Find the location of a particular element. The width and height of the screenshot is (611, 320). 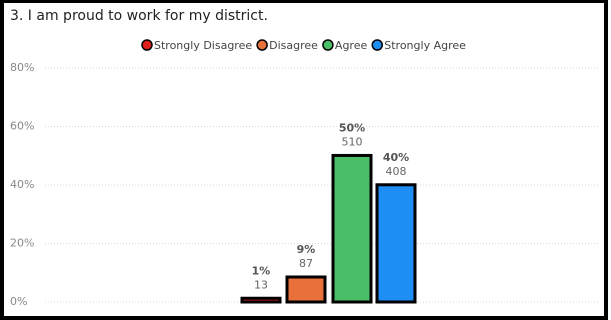

legend-label: Strongly Disagree is located at coordinates (203, 45).